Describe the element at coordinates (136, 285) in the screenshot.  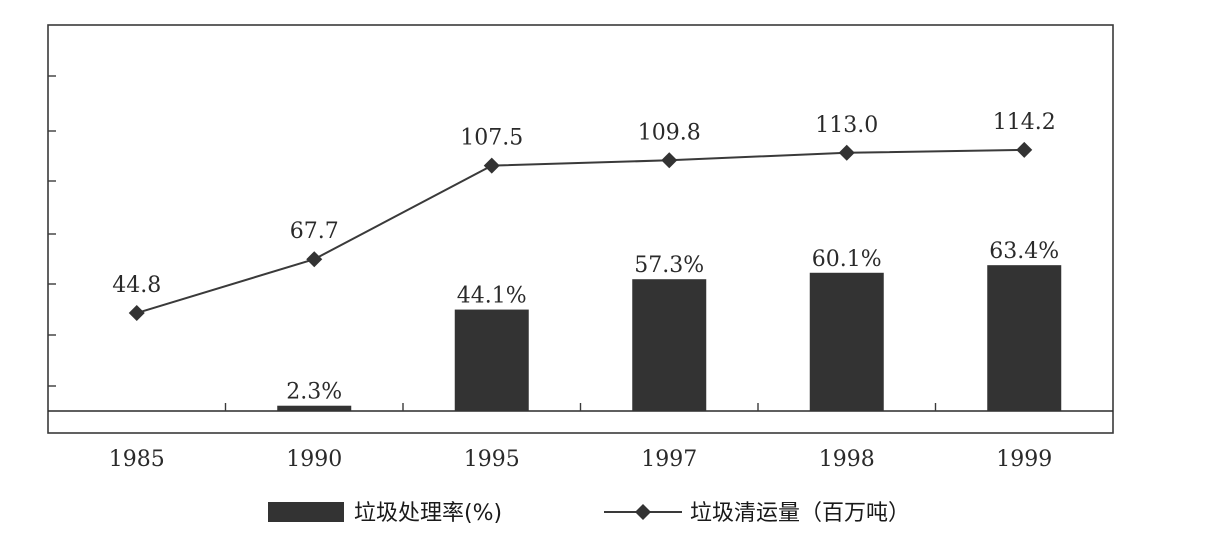
I see `line-data-label: 44.8` at that location.